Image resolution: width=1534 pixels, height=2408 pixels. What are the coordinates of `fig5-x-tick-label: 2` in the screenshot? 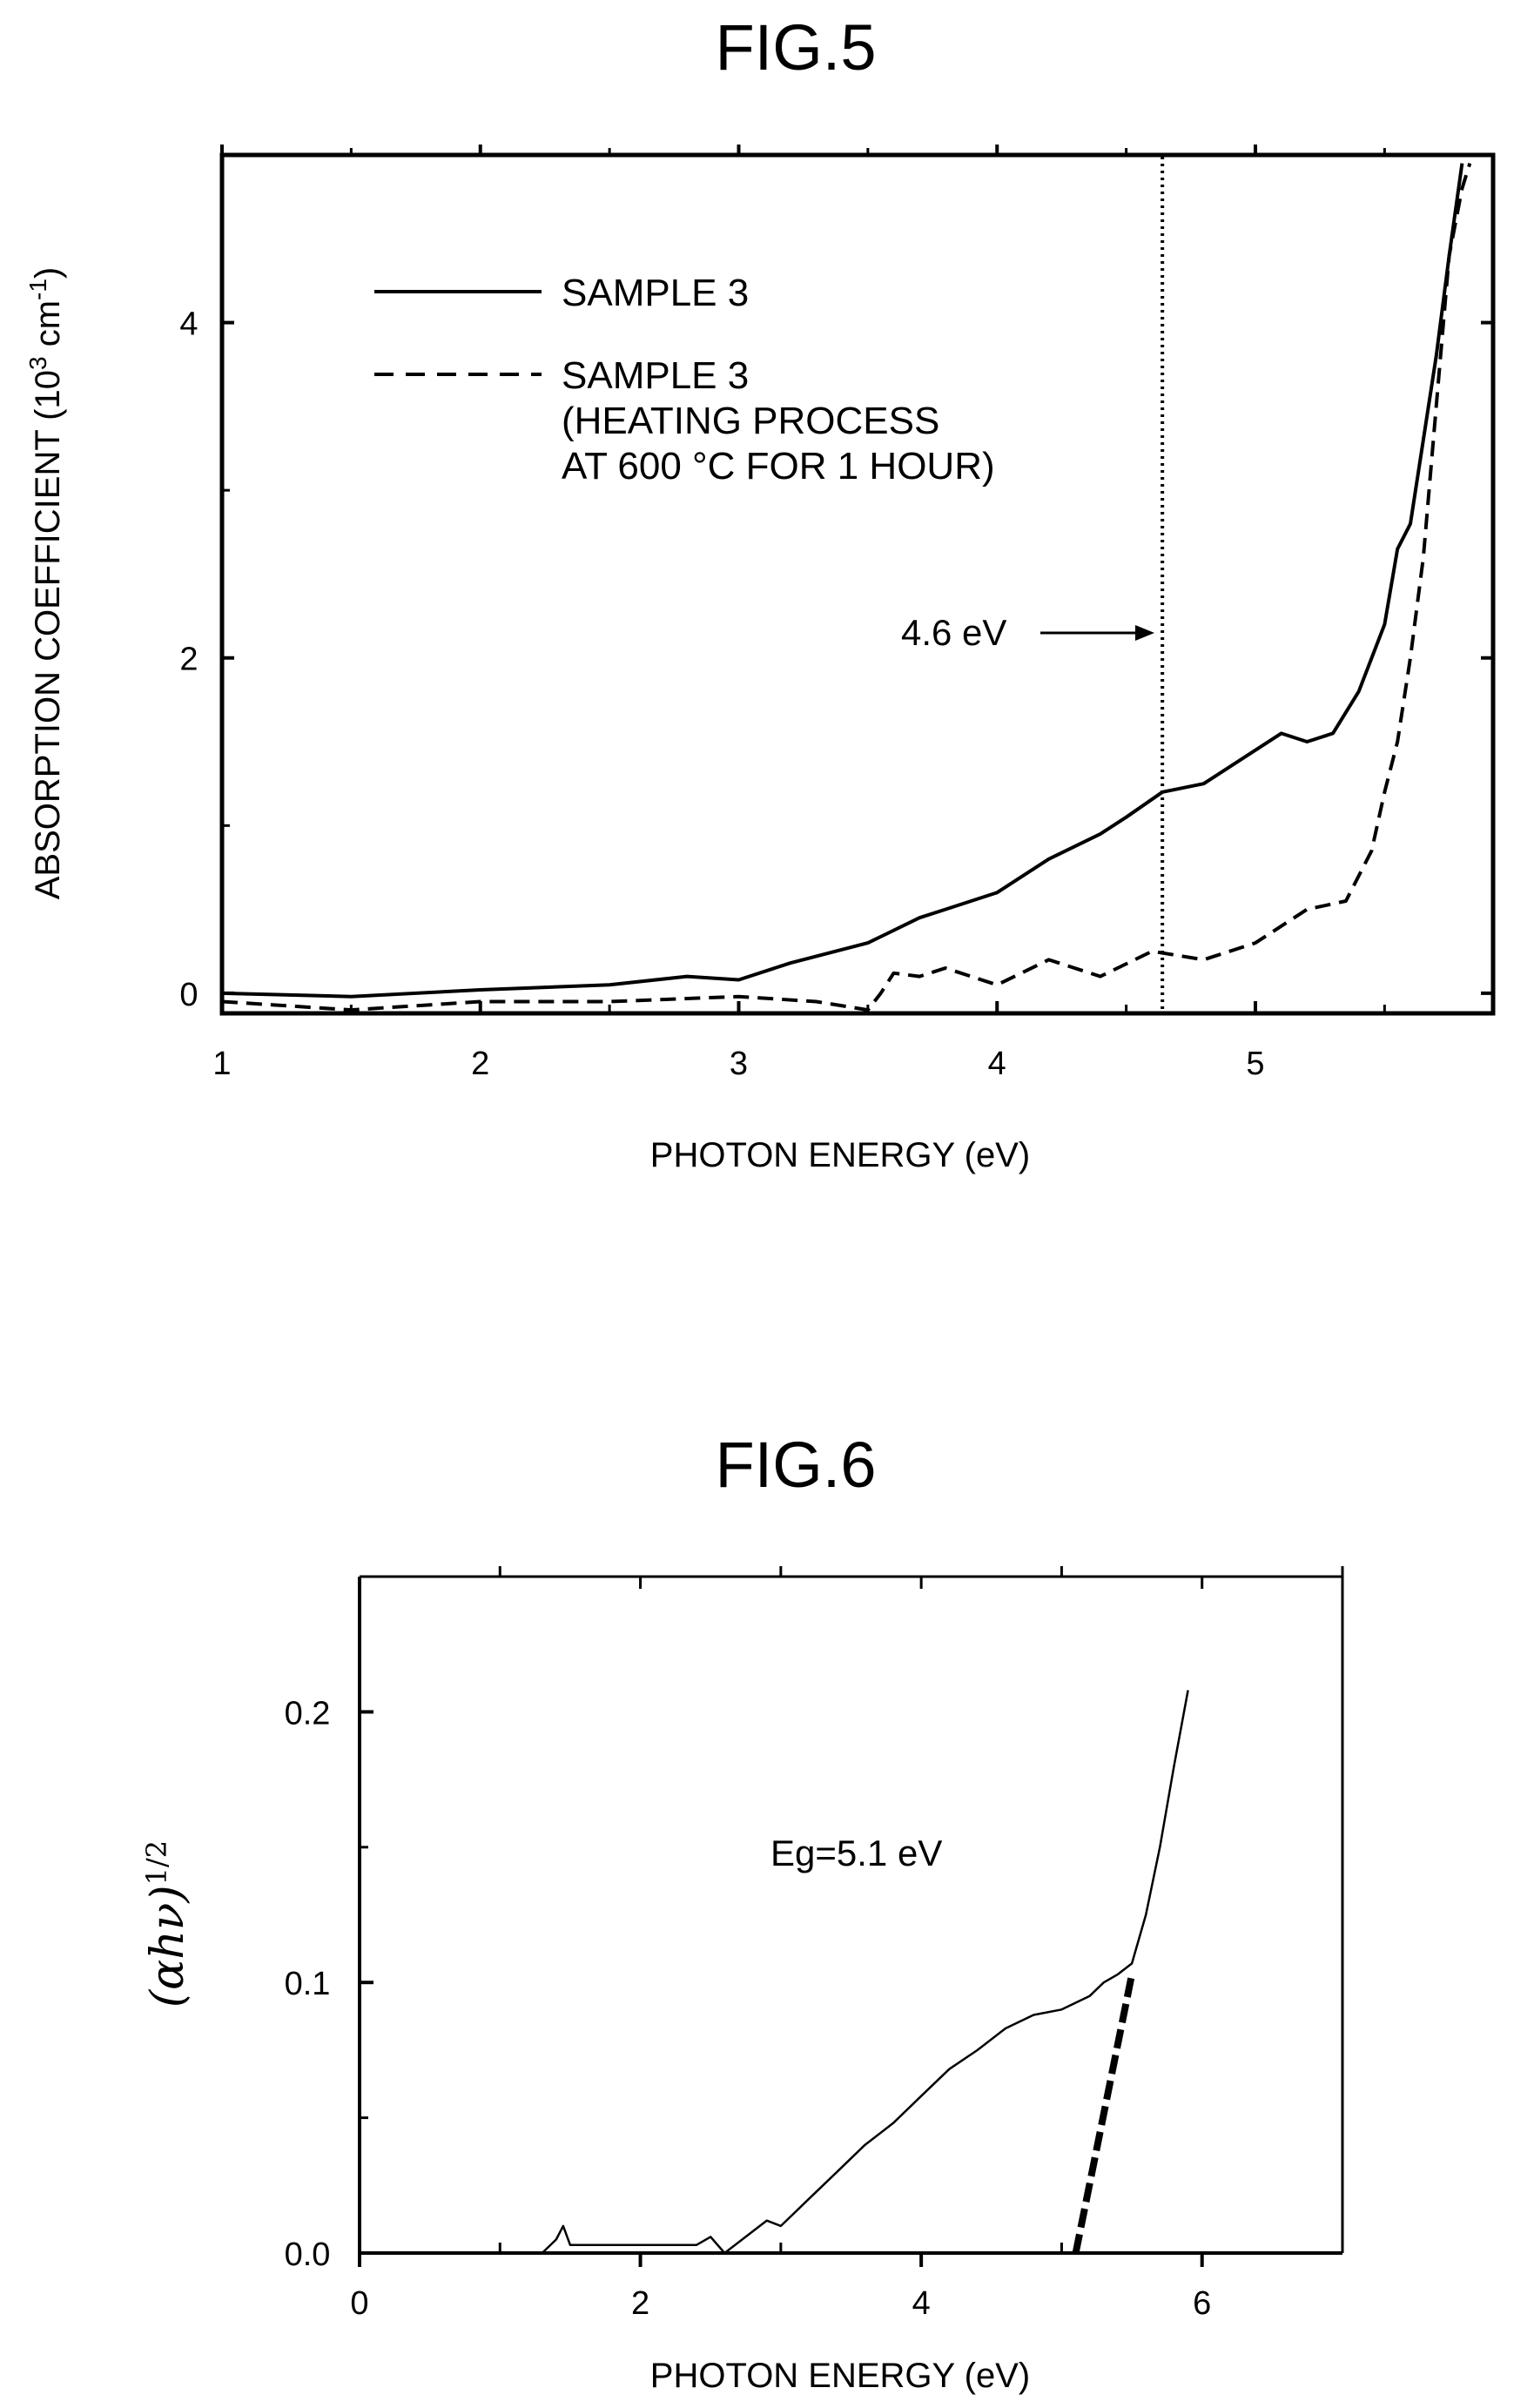 It's located at (480, 1064).